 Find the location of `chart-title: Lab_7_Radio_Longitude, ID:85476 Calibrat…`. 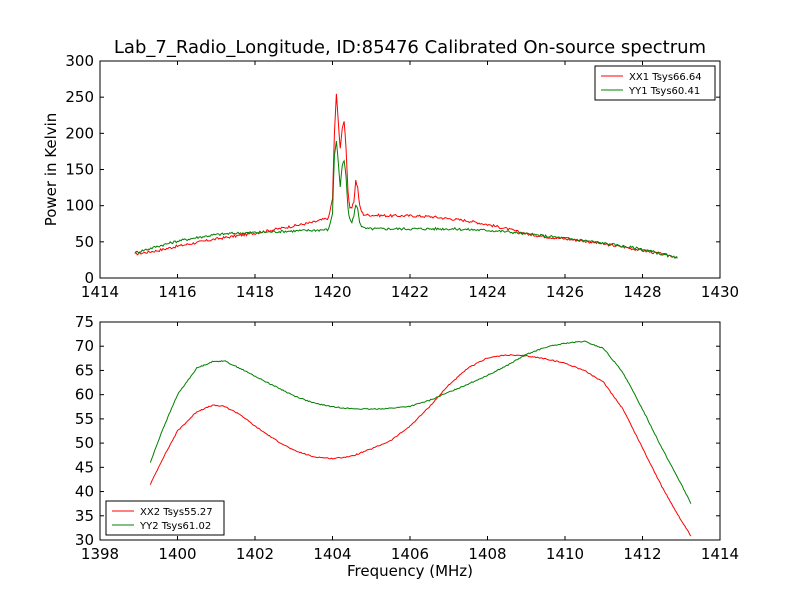

chart-title: Lab_7_Radio_Longitude, ID:85476 Calibrat… is located at coordinates (410, 47).